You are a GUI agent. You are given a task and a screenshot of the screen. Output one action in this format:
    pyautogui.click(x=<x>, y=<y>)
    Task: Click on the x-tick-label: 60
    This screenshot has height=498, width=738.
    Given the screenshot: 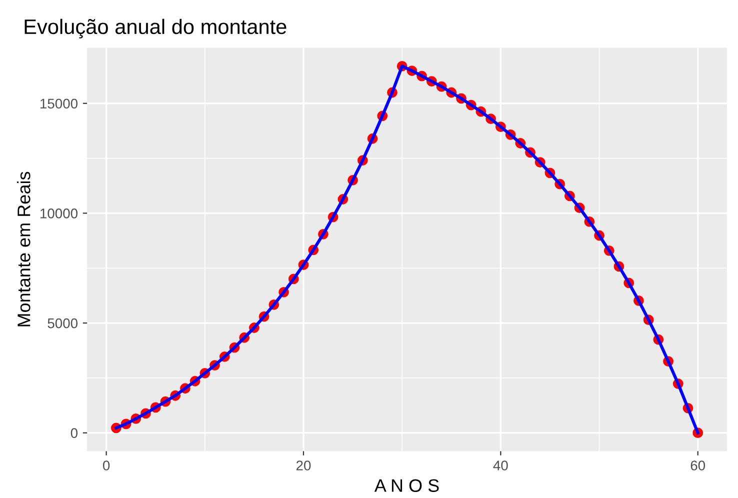 What is the action you would take?
    pyautogui.click(x=698, y=465)
    